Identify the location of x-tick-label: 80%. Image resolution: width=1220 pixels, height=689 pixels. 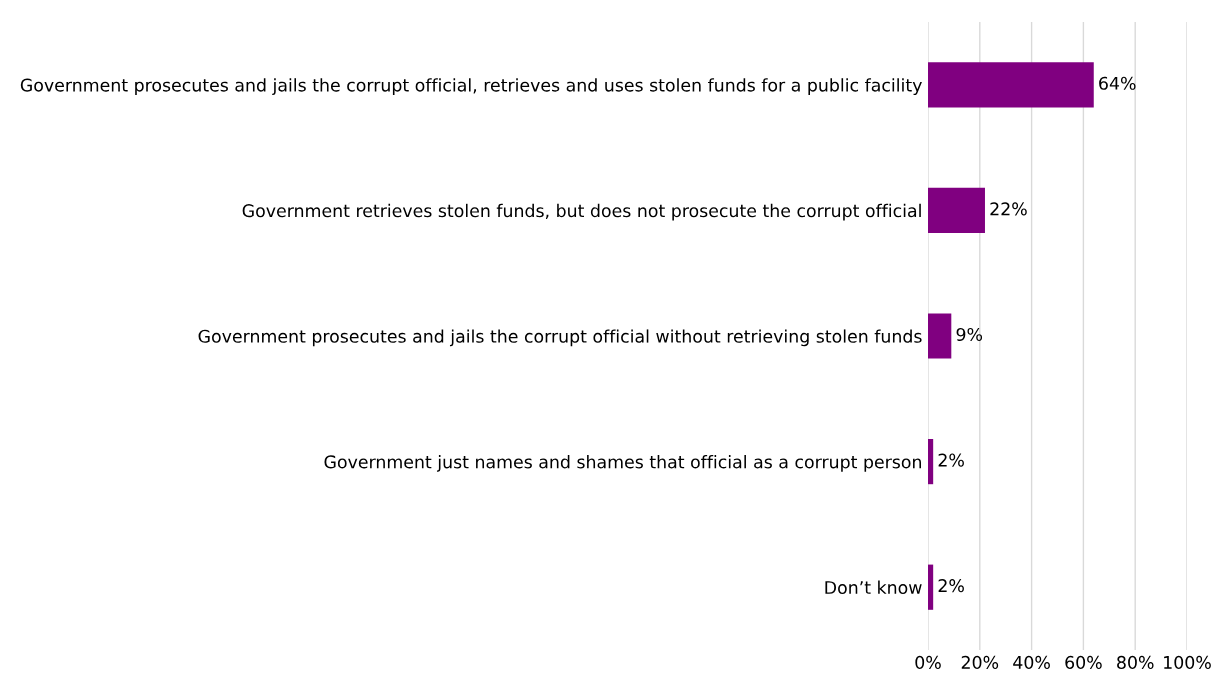
(1135, 662).